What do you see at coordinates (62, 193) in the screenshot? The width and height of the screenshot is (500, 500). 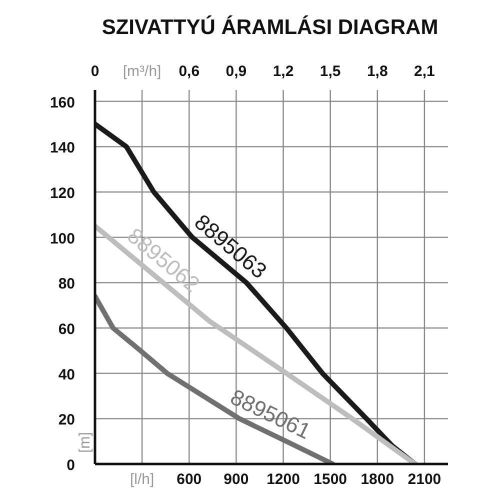 I see `y-tick-label: 120` at bounding box center [62, 193].